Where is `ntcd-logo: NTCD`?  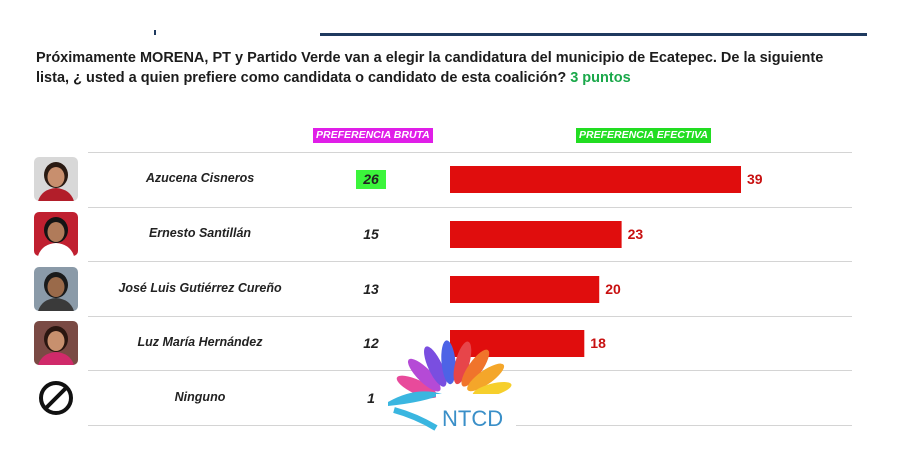
ntcd-logo: NTCD is located at coordinates (452, 386).